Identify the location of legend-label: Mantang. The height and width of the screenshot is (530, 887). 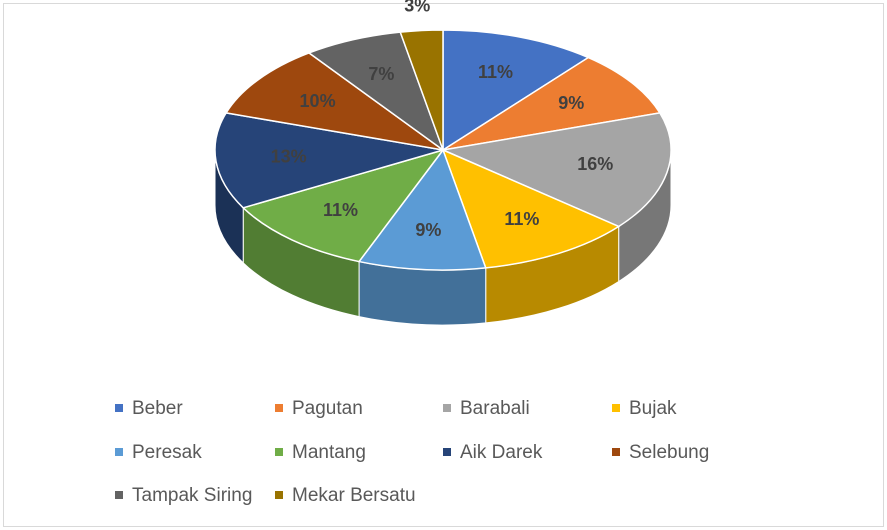
(329, 452).